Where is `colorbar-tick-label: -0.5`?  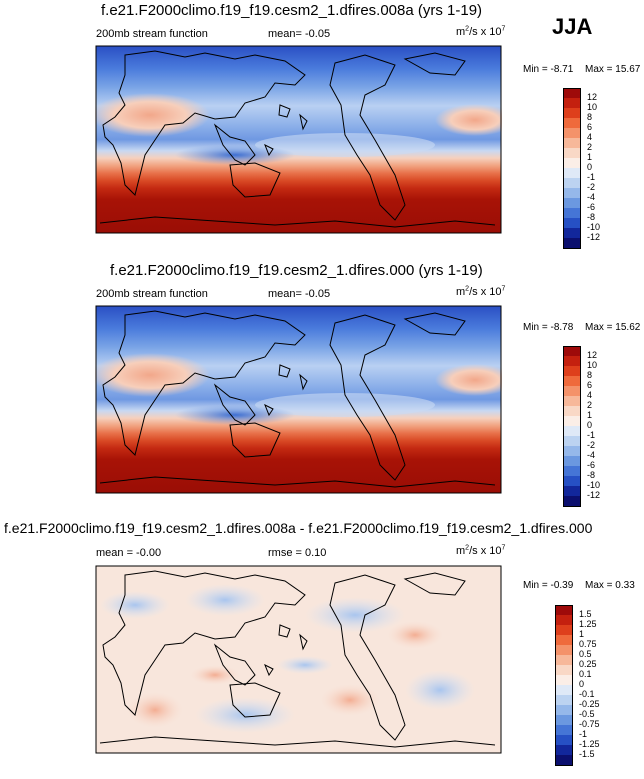
colorbar-tick-label: -0.5 is located at coordinates (587, 714).